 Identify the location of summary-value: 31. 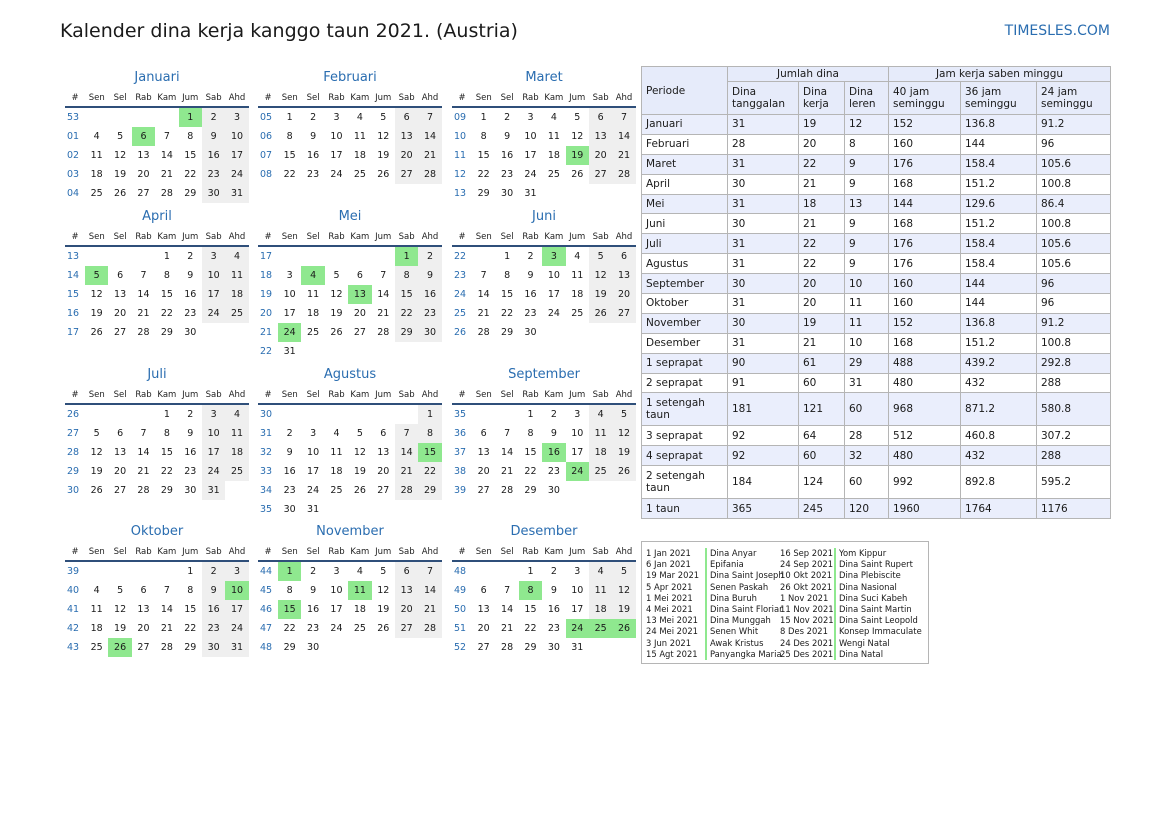
(763, 204).